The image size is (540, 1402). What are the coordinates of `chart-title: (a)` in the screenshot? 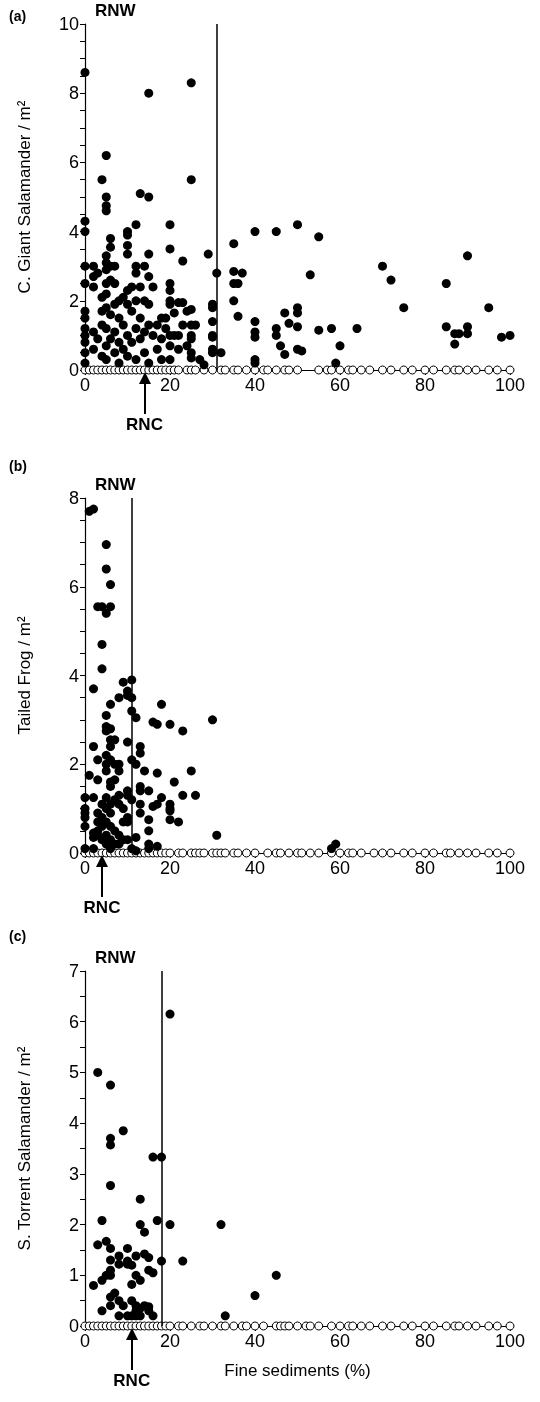 It's located at (18, 16).